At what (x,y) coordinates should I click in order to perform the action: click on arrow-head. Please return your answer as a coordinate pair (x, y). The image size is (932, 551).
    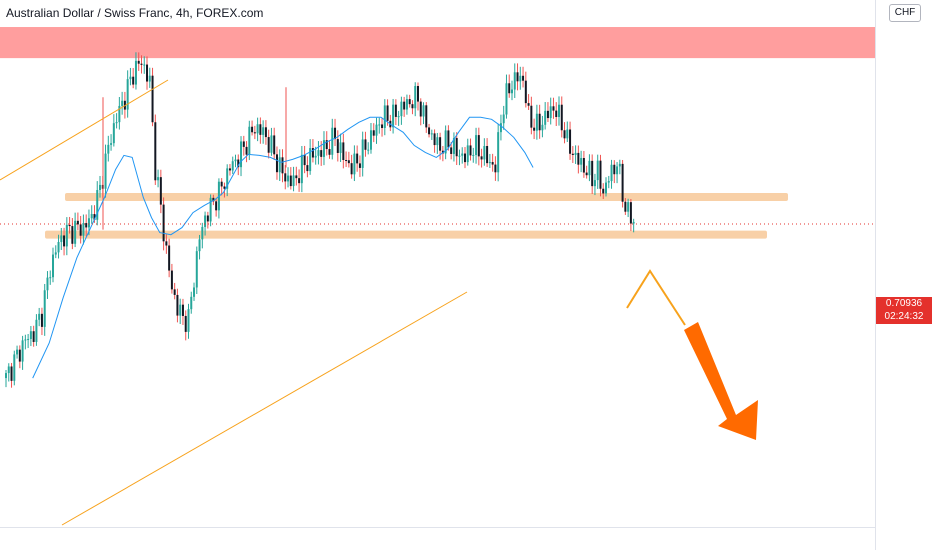
    Looking at the image, I should click on (721, 381).